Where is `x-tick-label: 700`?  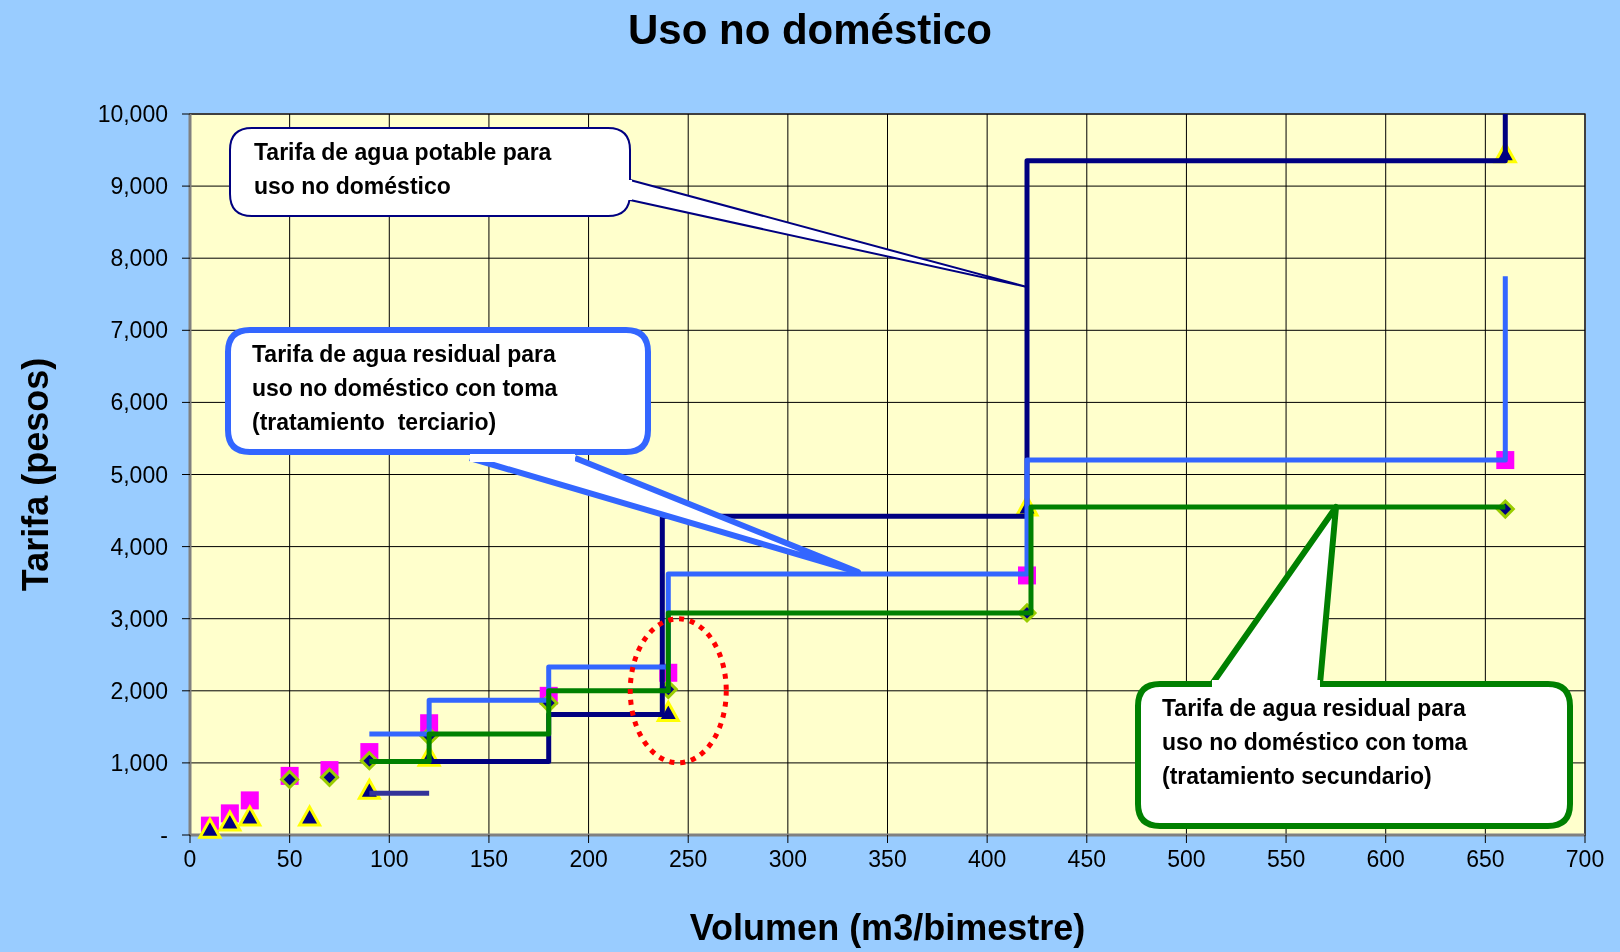 x-tick-label: 700 is located at coordinates (1585, 859).